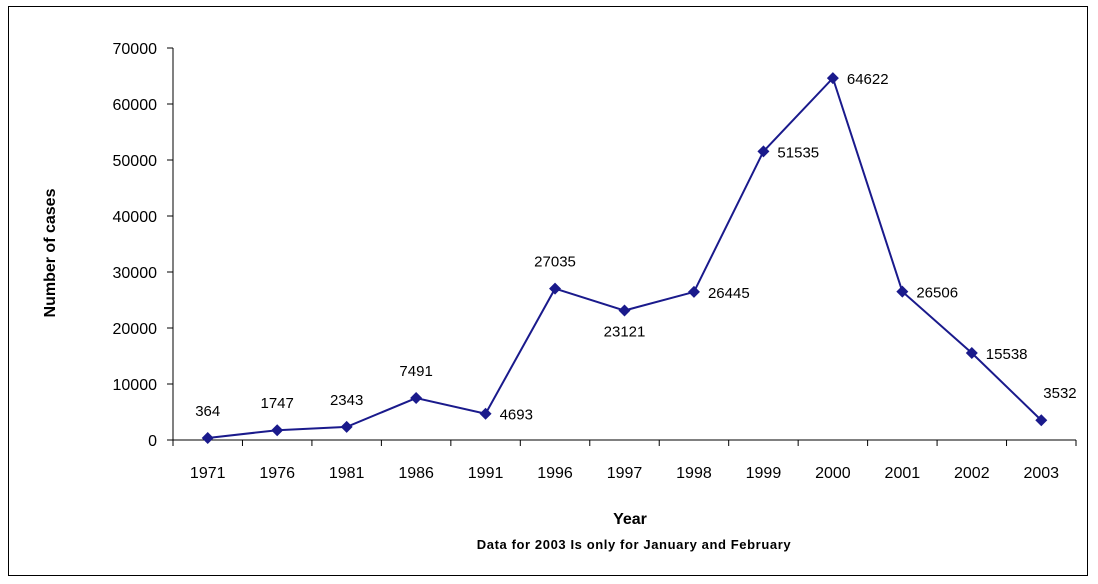  I want to click on x-tick-label: 1991, so click(486, 473).